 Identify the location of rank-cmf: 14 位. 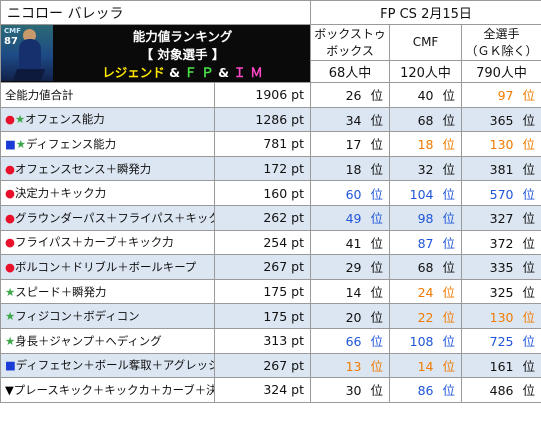
(426, 365).